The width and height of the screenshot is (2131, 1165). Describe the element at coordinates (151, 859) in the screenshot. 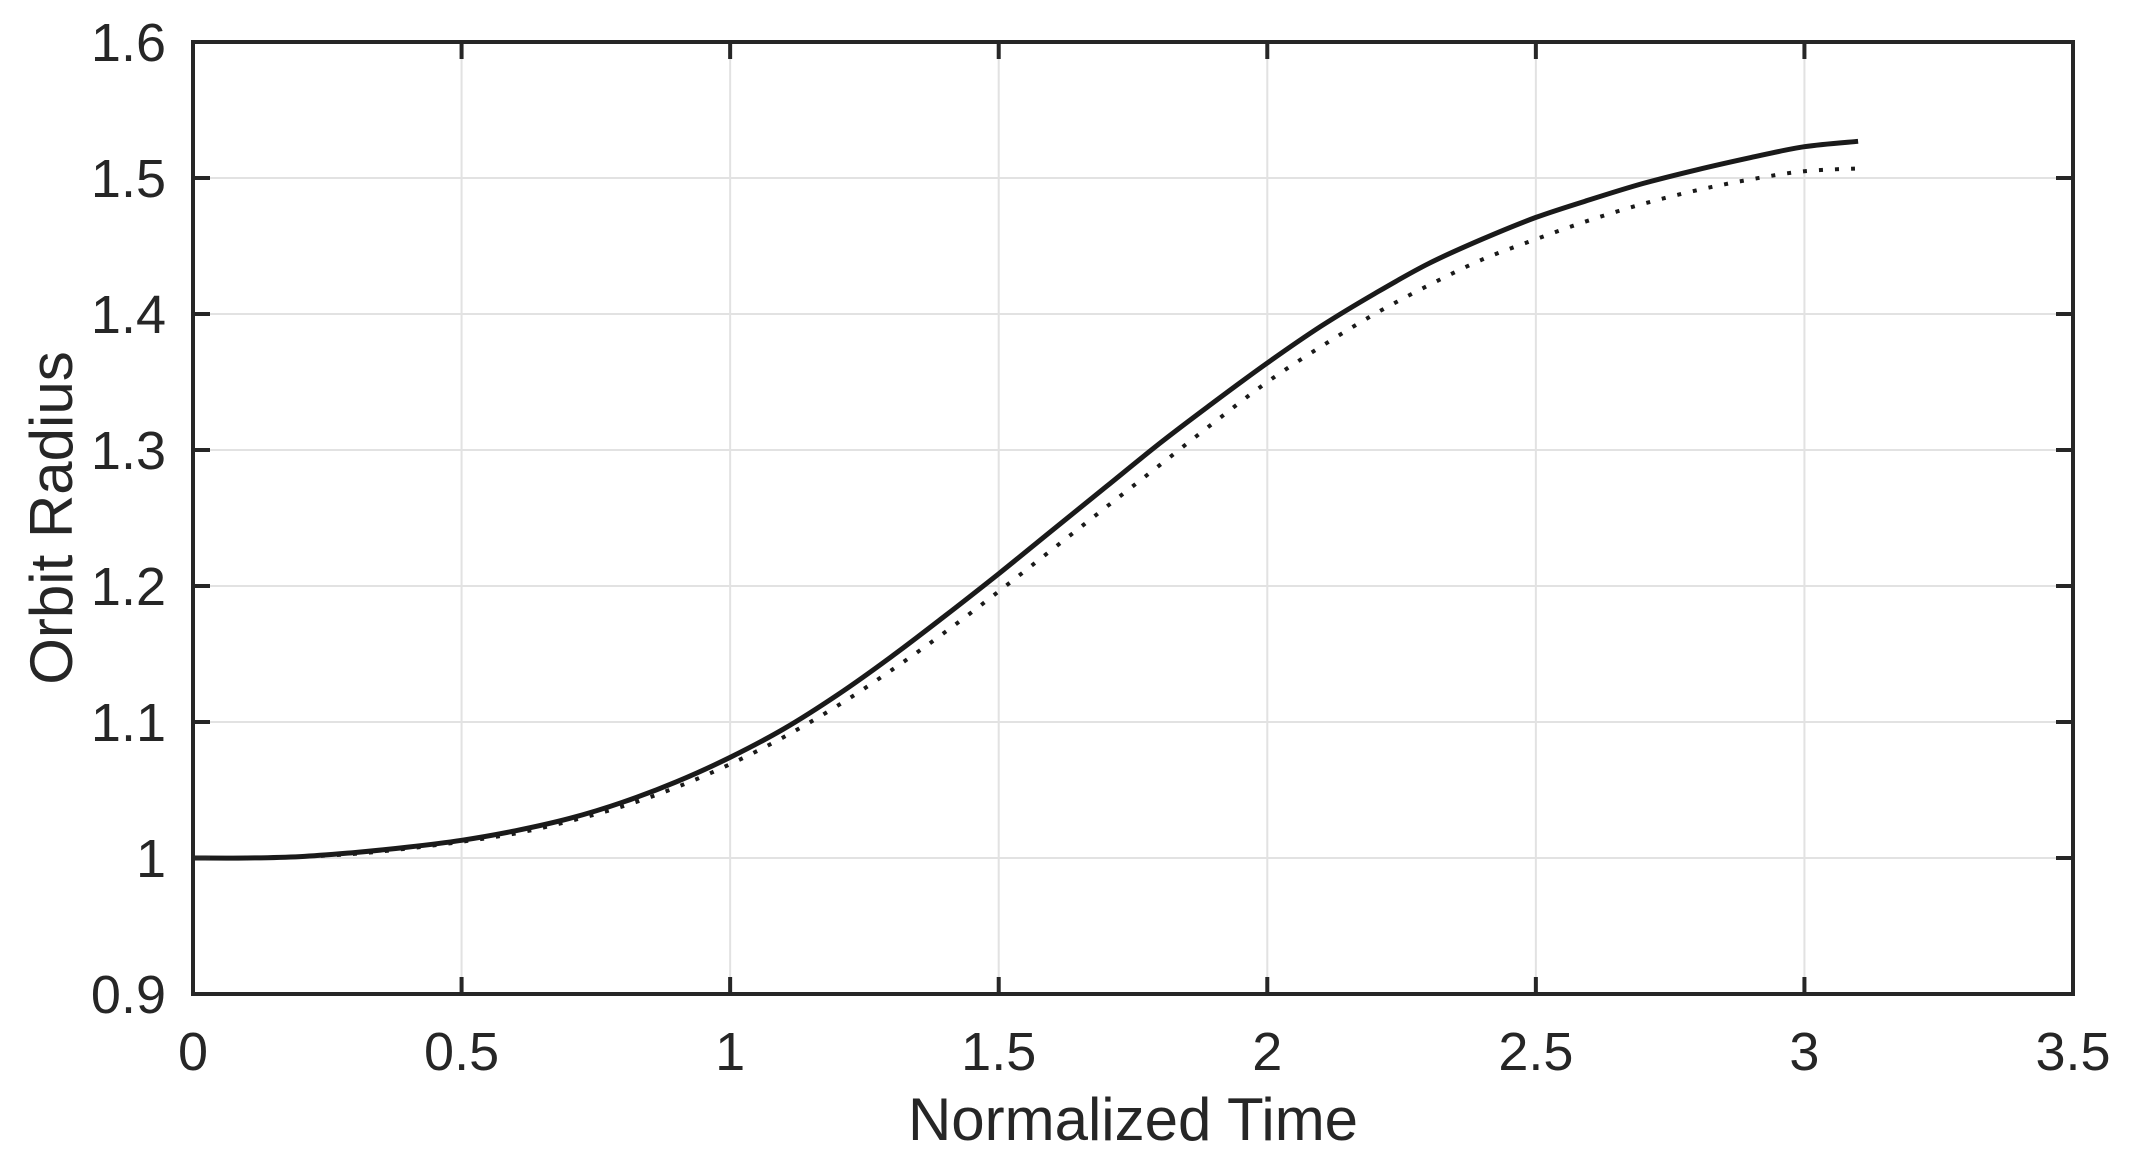

I see `y-tick-label: 1` at that location.